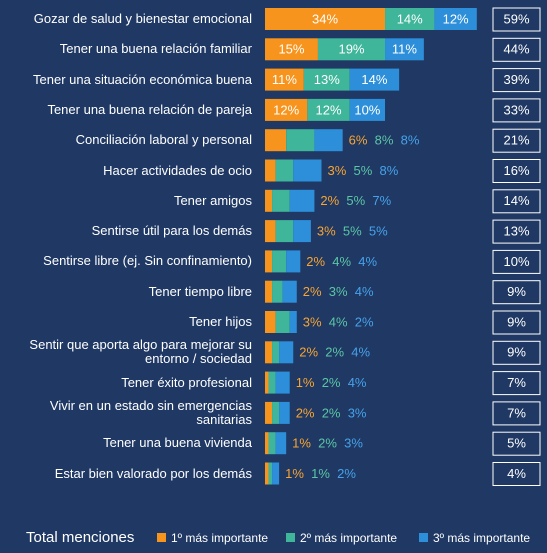  What do you see at coordinates (147, 261) in the screenshot?
I see `category-label: Sentirse libre (ej. Sin confinamiento)` at bounding box center [147, 261].